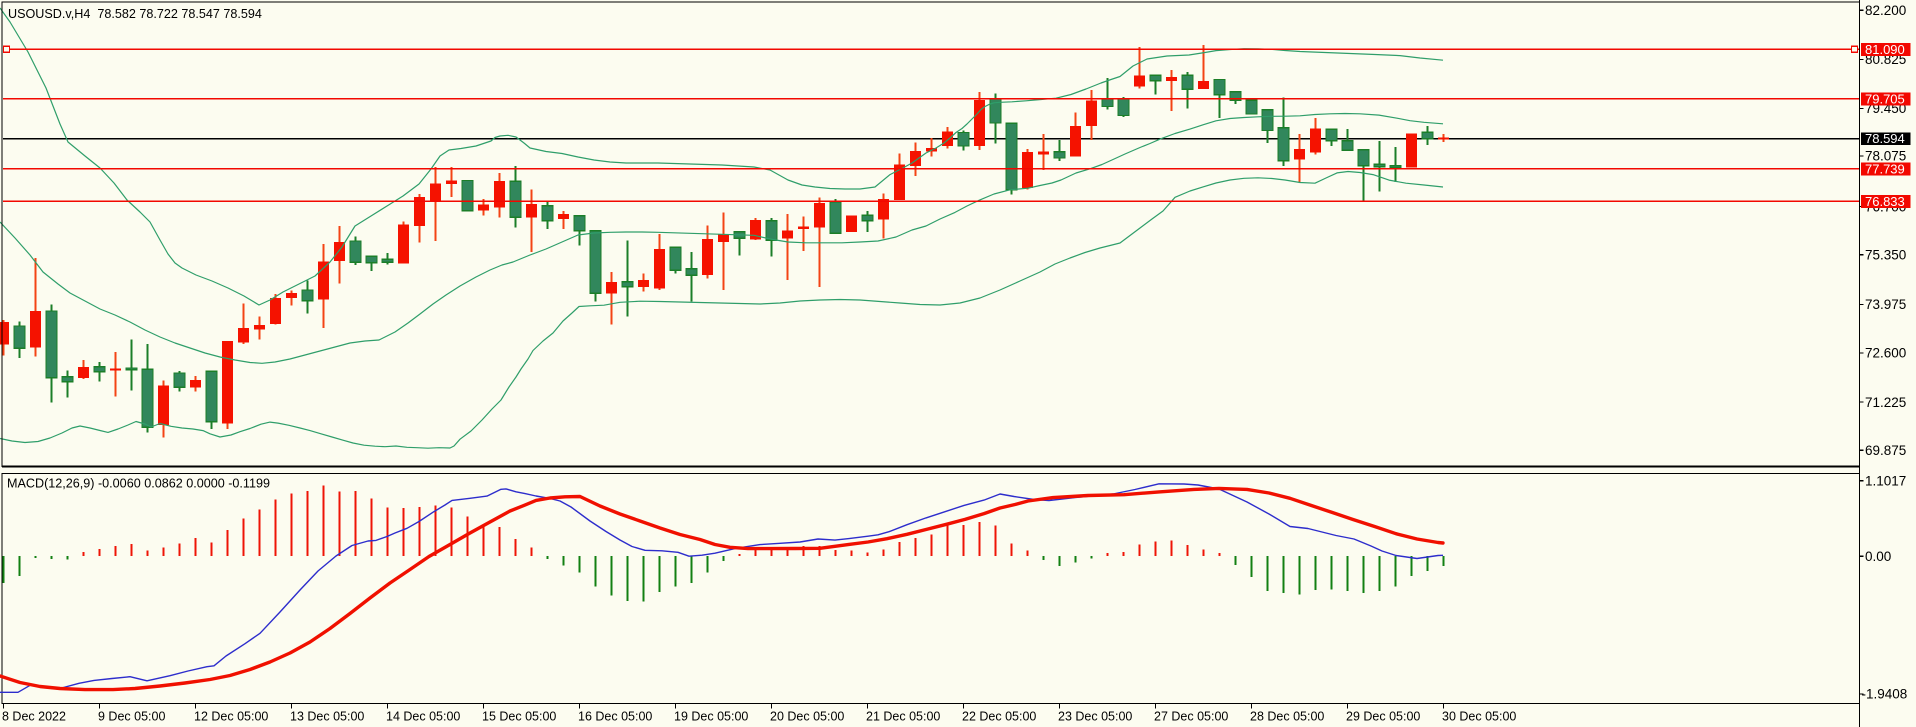  I want to click on svg-text: 22 Dec 05:00, so click(999, 717).